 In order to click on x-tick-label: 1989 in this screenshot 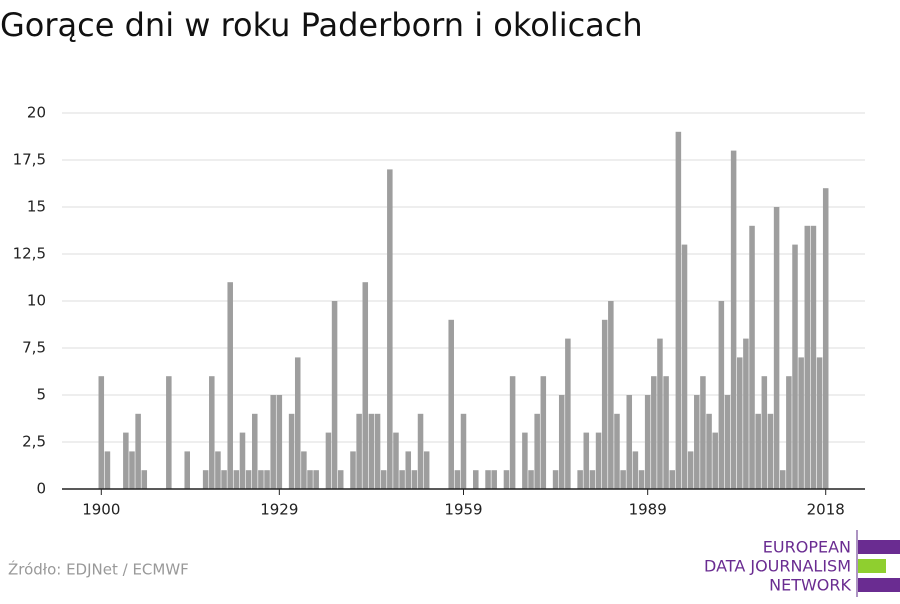, I will do `click(648, 510)`.